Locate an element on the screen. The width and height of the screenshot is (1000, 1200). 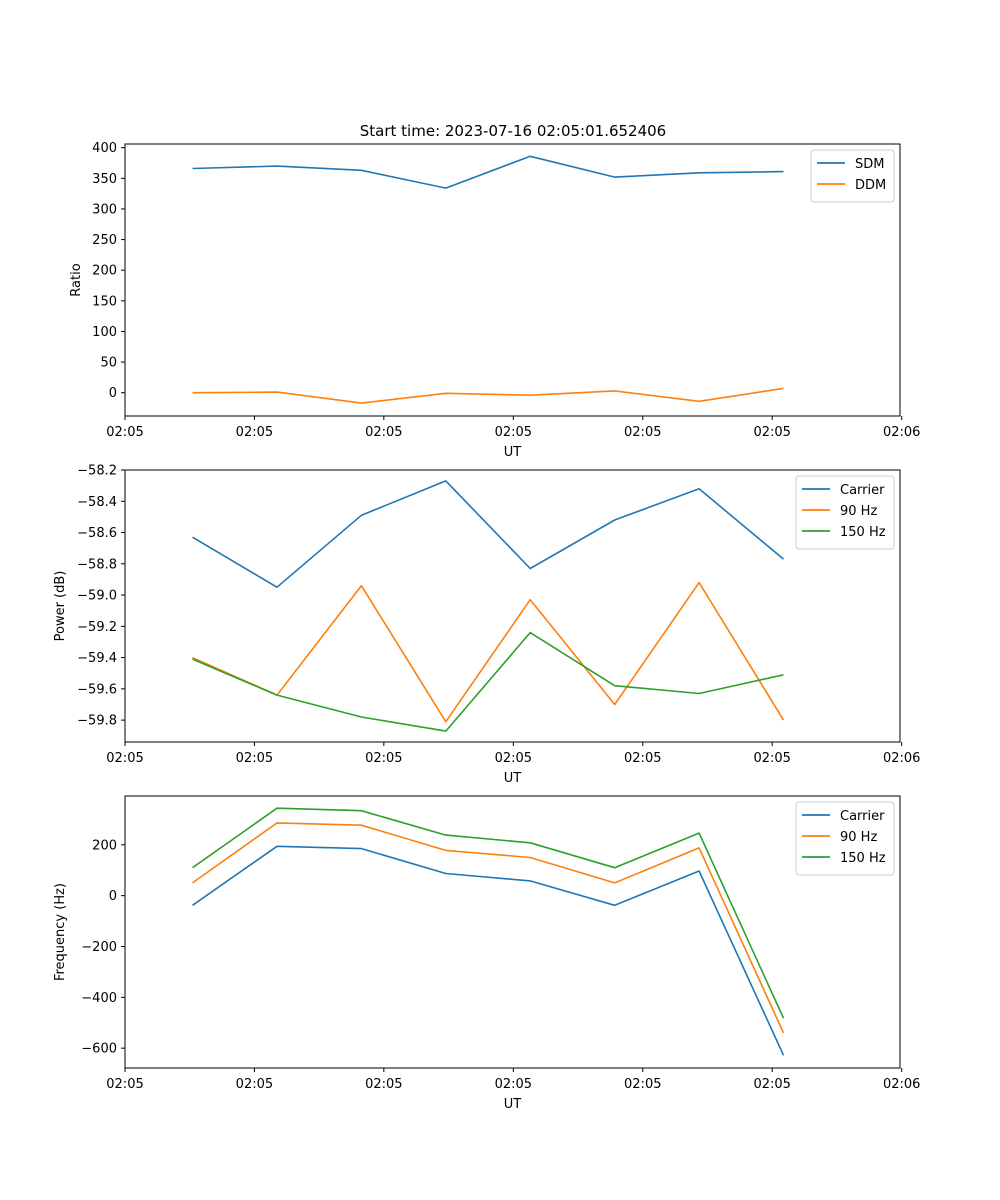
y-tick-label: 400 is located at coordinates (104, 148).